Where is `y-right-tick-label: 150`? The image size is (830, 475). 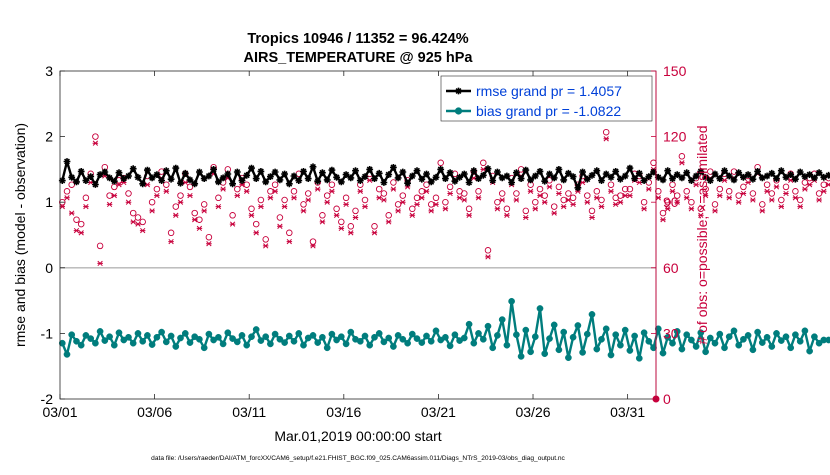
y-right-tick-label: 150 is located at coordinates (675, 71).